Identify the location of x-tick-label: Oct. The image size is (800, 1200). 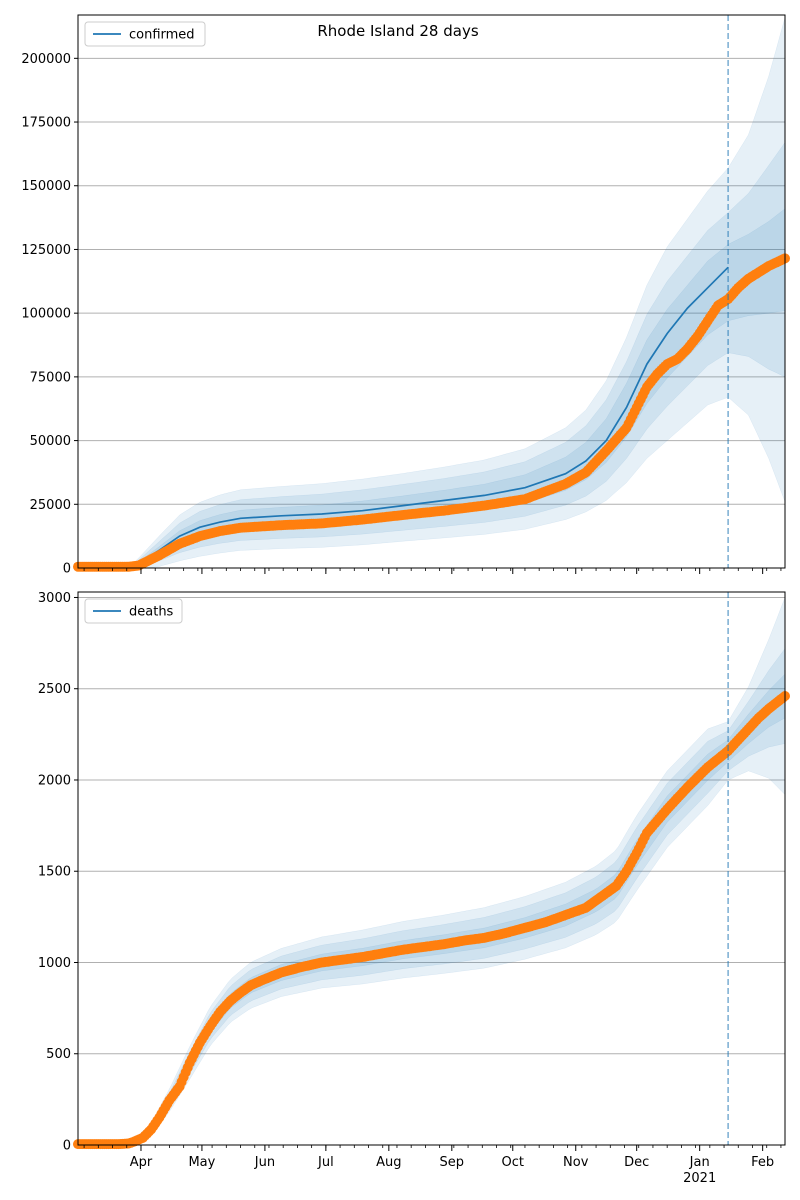
(513, 1162).